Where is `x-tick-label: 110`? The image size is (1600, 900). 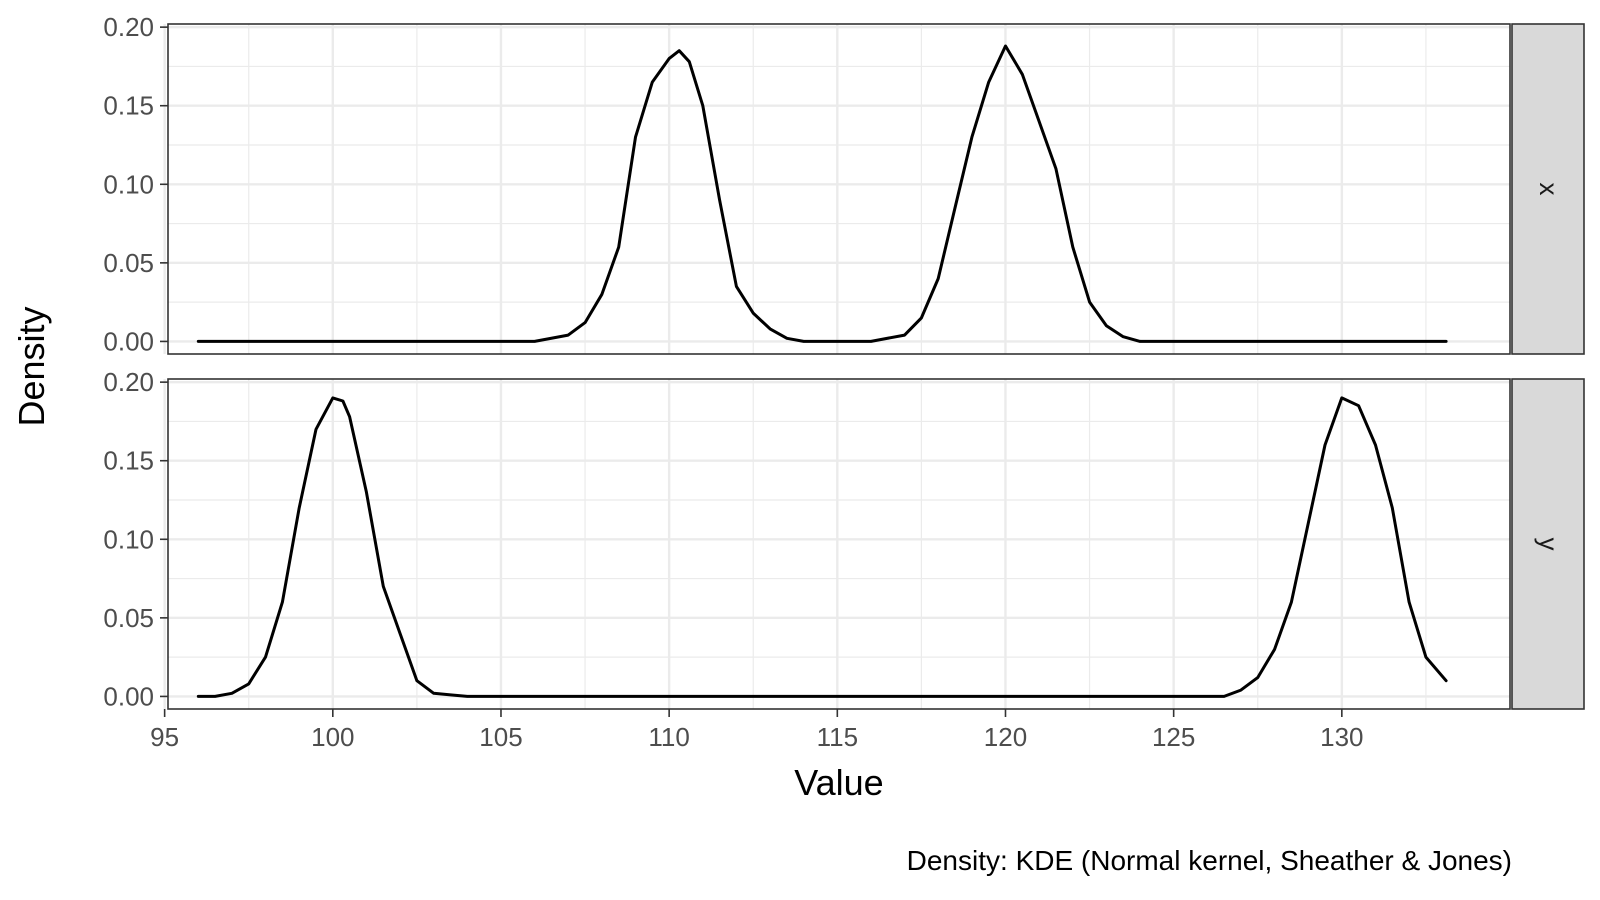
x-tick-label: 110 is located at coordinates (668, 737).